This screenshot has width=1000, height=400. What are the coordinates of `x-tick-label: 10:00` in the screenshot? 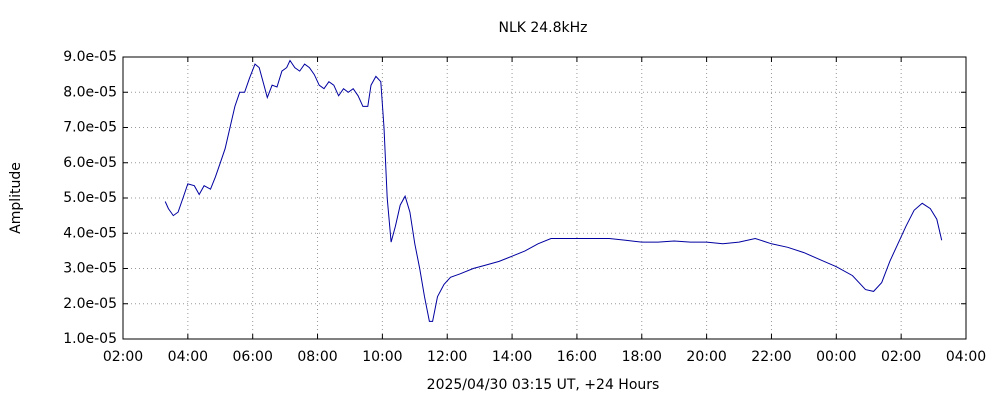 It's located at (382, 357).